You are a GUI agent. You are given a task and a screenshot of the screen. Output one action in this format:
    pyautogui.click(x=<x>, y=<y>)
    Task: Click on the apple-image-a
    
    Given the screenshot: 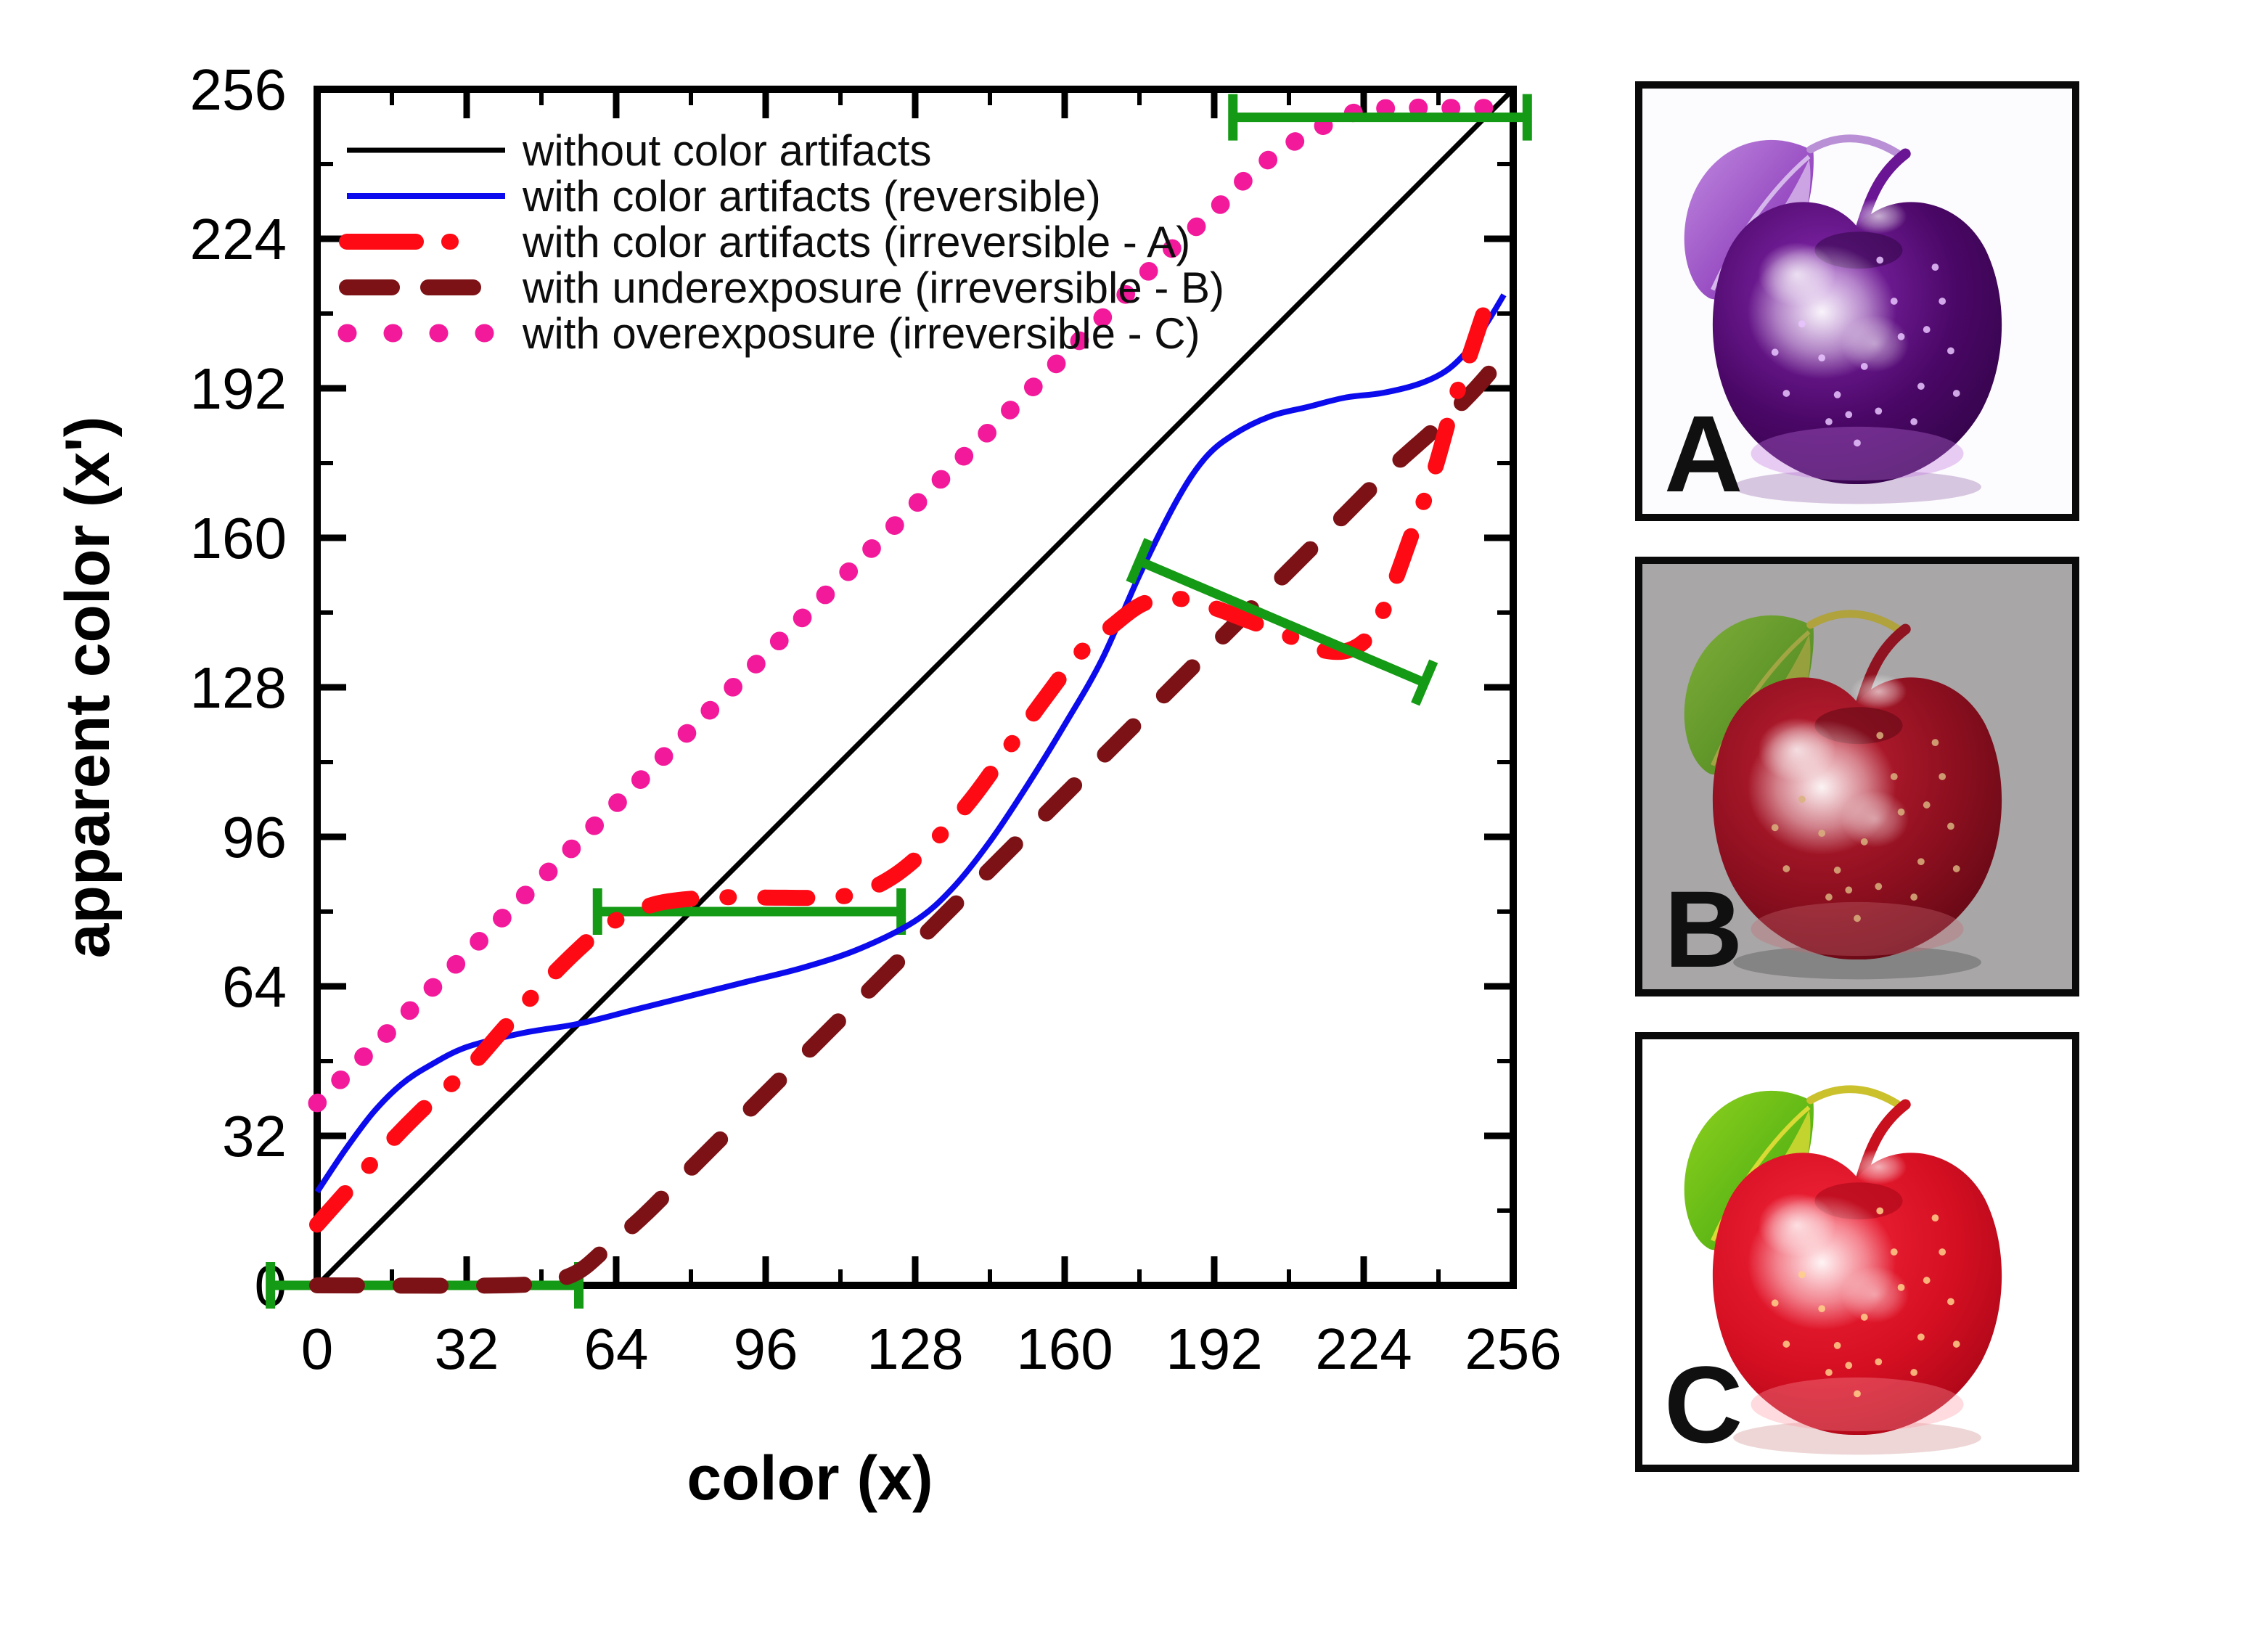 What is the action you would take?
    pyautogui.click(x=1857, y=301)
    